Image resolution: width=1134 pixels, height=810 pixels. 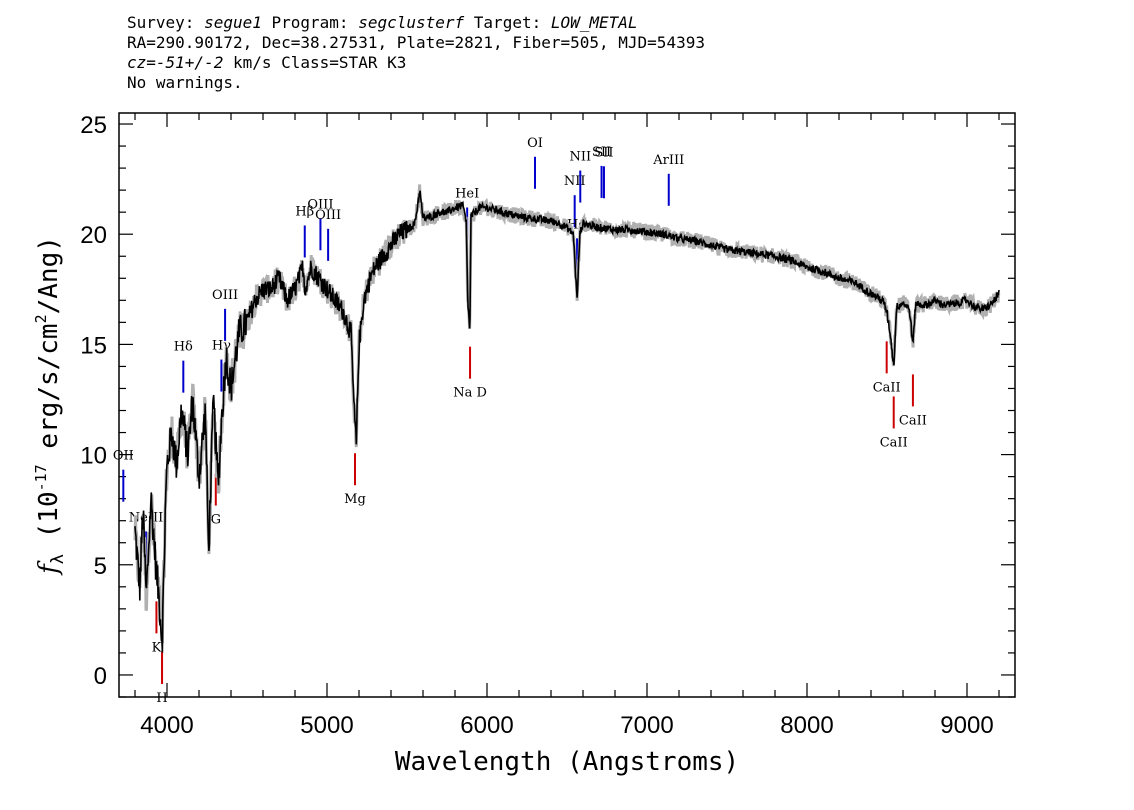 What do you see at coordinates (100, 676) in the screenshot?
I see `y-tick-label: 0` at bounding box center [100, 676].